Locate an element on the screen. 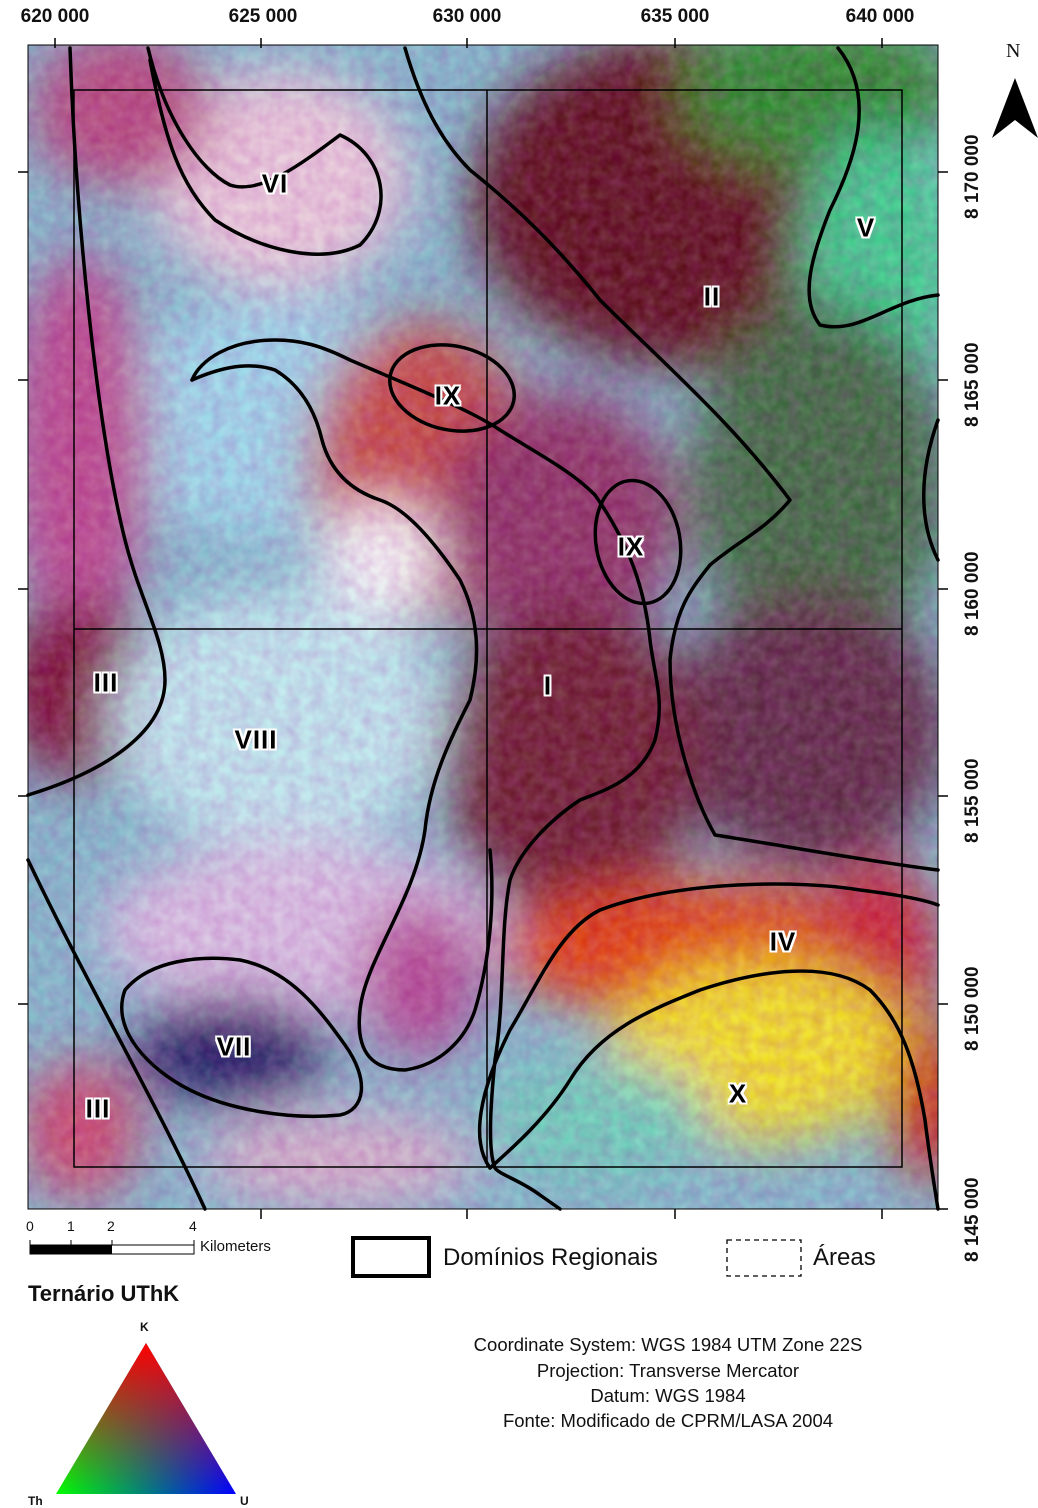 Image resolution: width=1038 pixels, height=1508 pixels. northing-tick-label: 8 165 000 is located at coordinates (972, 384).